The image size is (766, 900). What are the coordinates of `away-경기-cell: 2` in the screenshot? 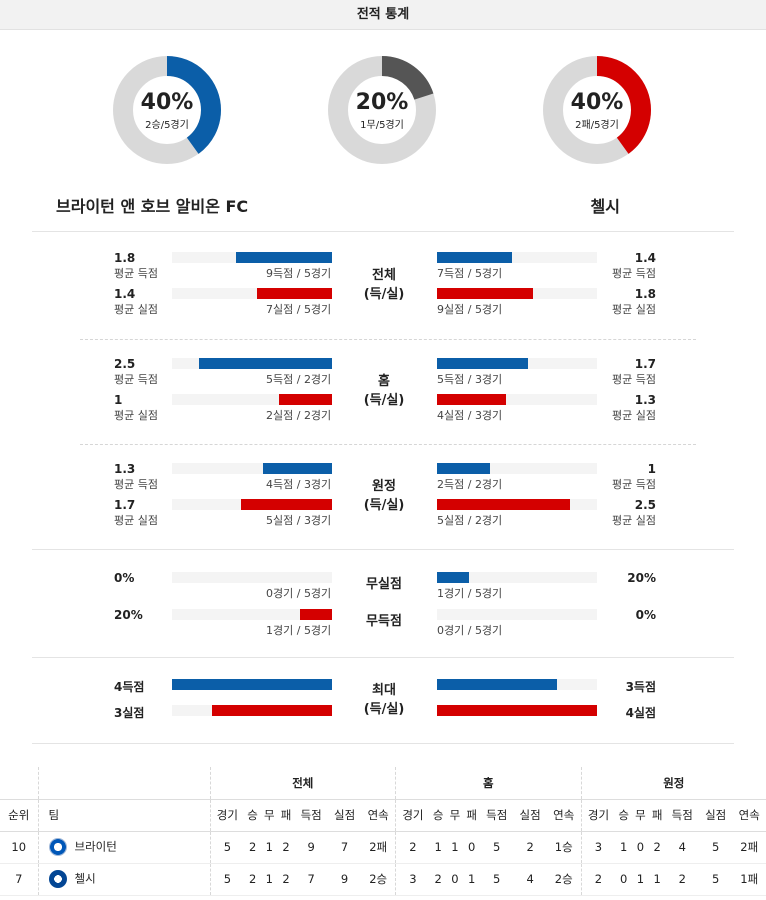 It's located at (598, 879).